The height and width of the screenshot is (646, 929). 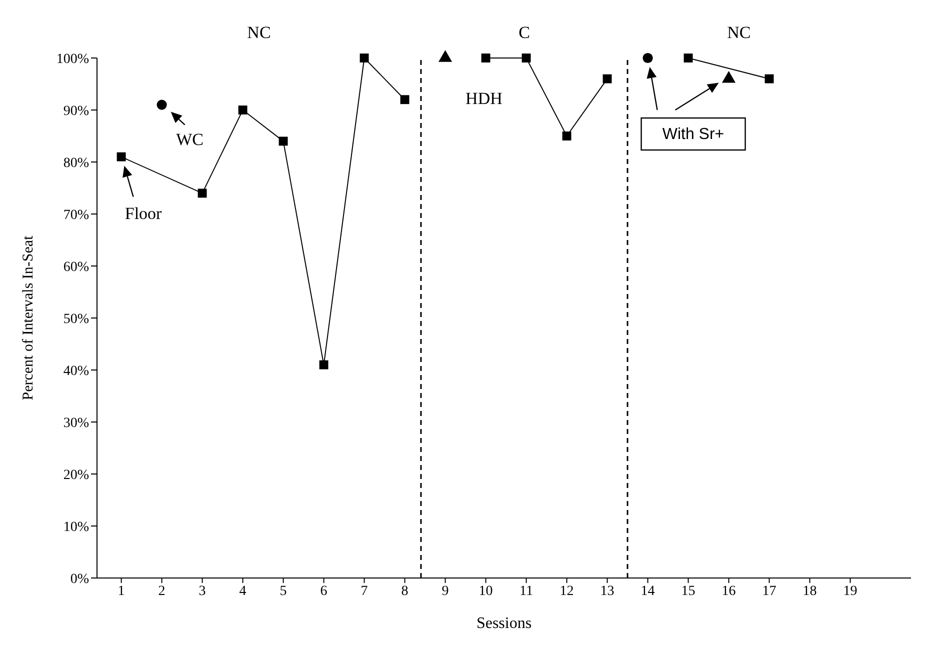 What do you see at coordinates (693, 134) in the screenshot?
I see `annotation: With Sr+` at bounding box center [693, 134].